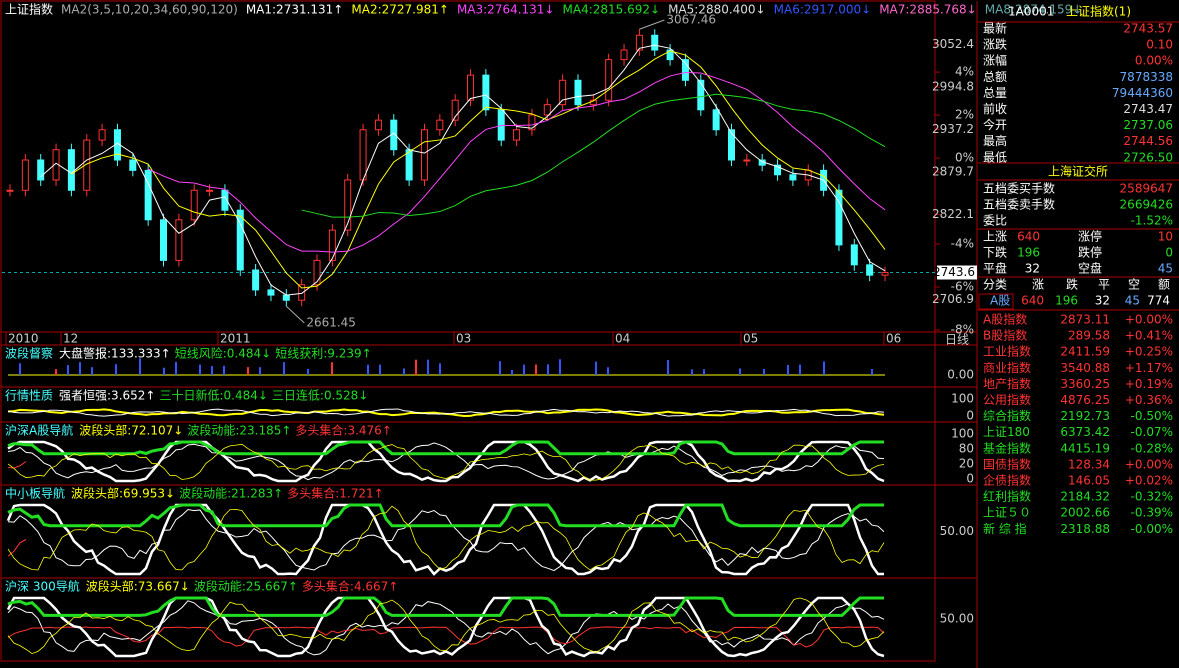  What do you see at coordinates (343, 430) in the screenshot?
I see `panel-item: 多头集合:3.476↑` at bounding box center [343, 430].